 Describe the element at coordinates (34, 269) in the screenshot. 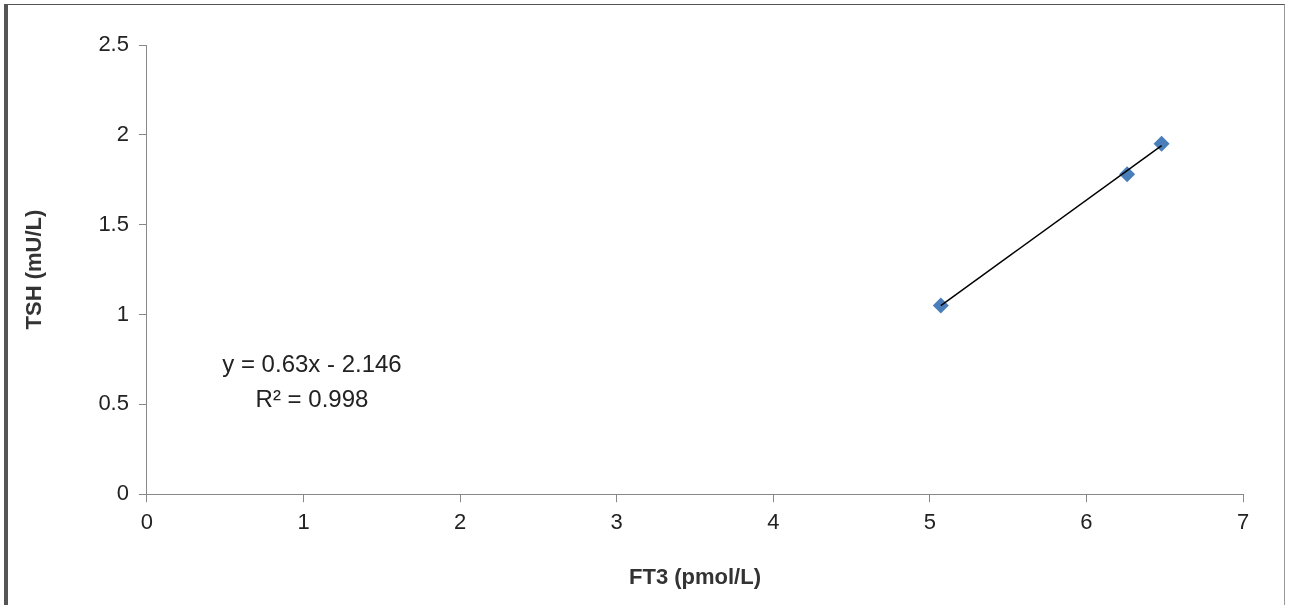

I see `y-axis-title: TSH (mU/L)` at that location.